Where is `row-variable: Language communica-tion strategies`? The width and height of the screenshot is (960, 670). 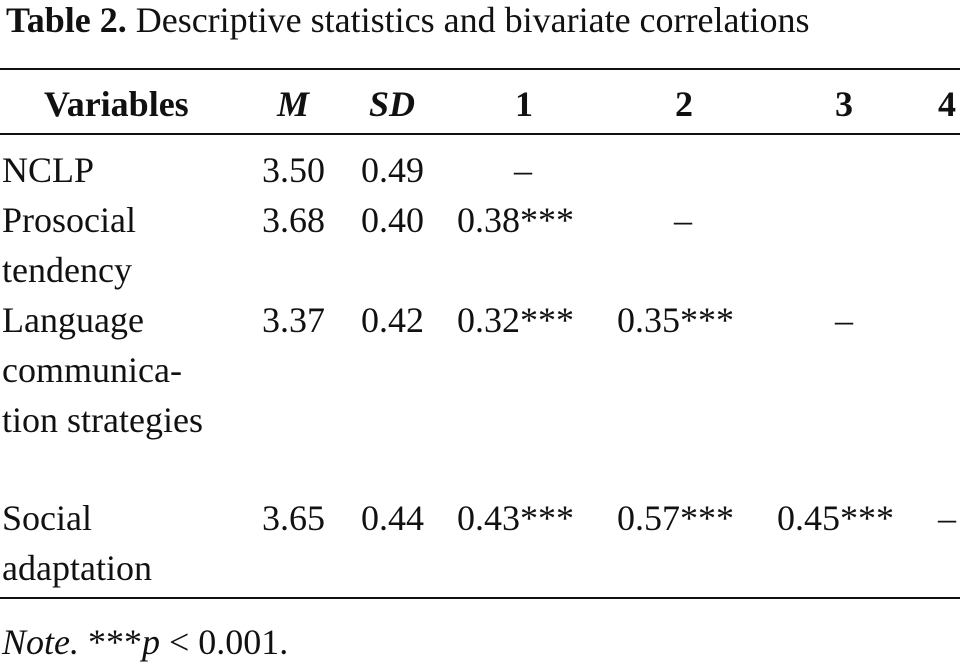
row-variable: Language communica-tion strategies is located at coordinates (102, 370).